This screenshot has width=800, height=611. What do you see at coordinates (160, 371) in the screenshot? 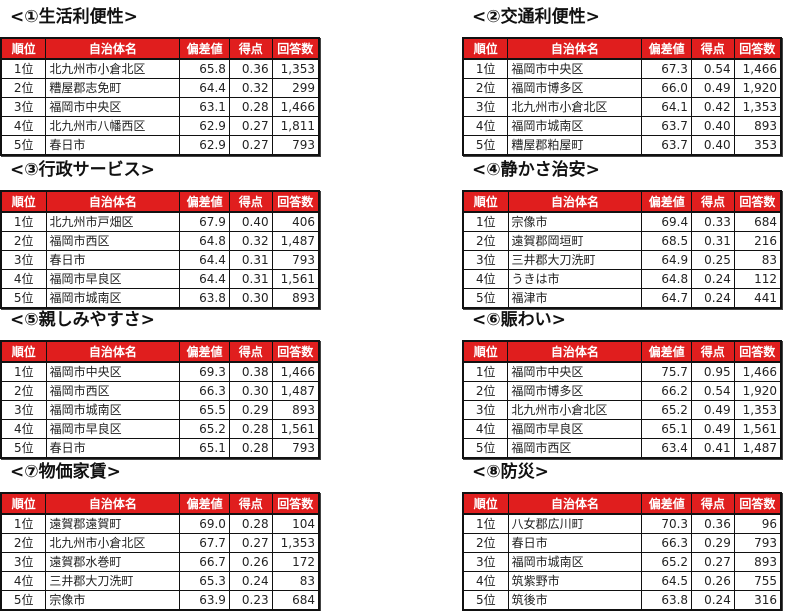
I see `table-row: 1位 福岡市中央区 69.3 0.38 1,466` at bounding box center [160, 371].